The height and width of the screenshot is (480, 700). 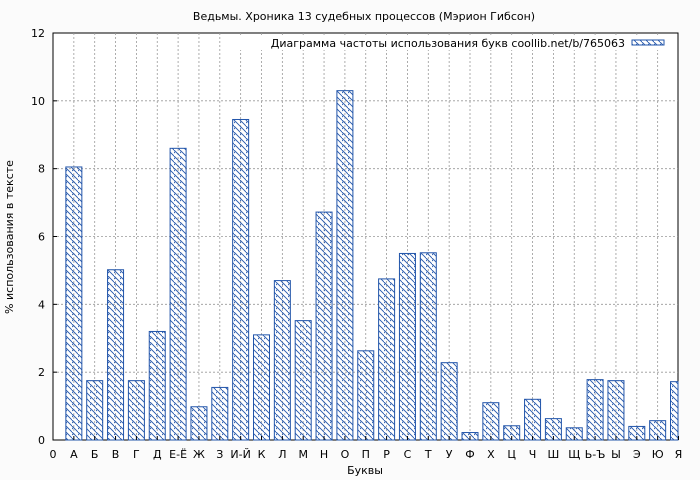 What do you see at coordinates (38, 101) in the screenshot?
I see `y-tick-label: 10` at bounding box center [38, 101].